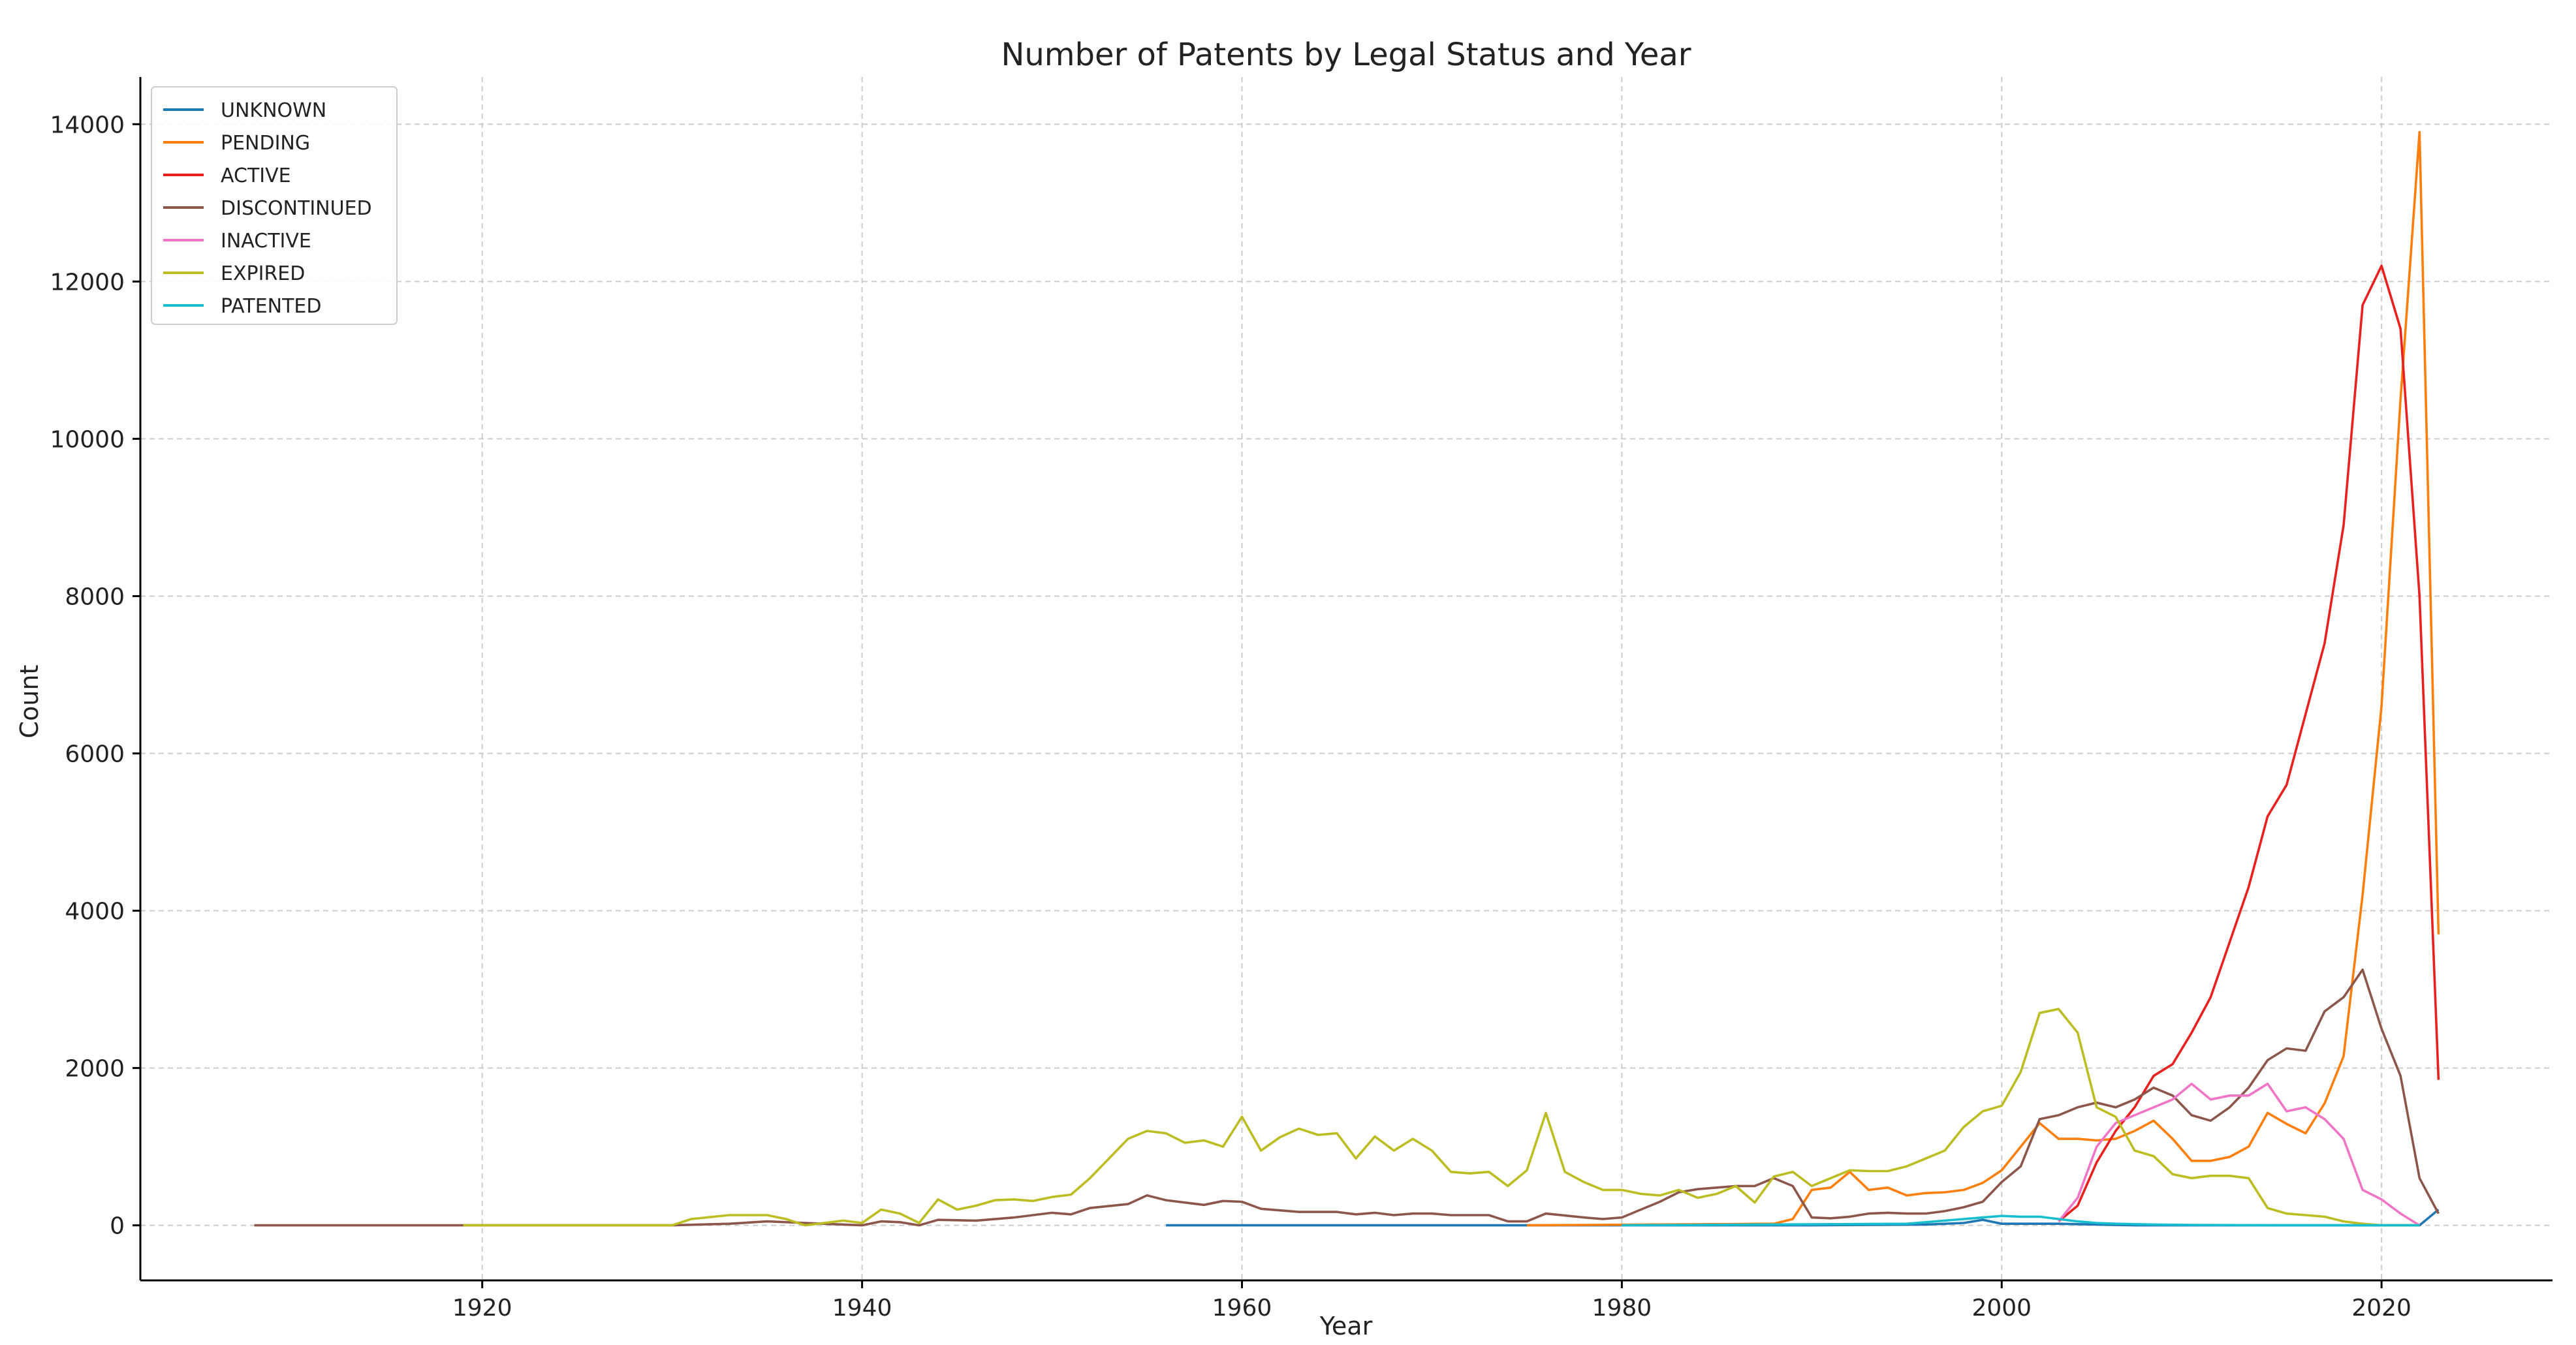 The height and width of the screenshot is (1345, 2576). What do you see at coordinates (296, 208) in the screenshot?
I see `legend-label-discontinued: DISCONTINUED` at bounding box center [296, 208].